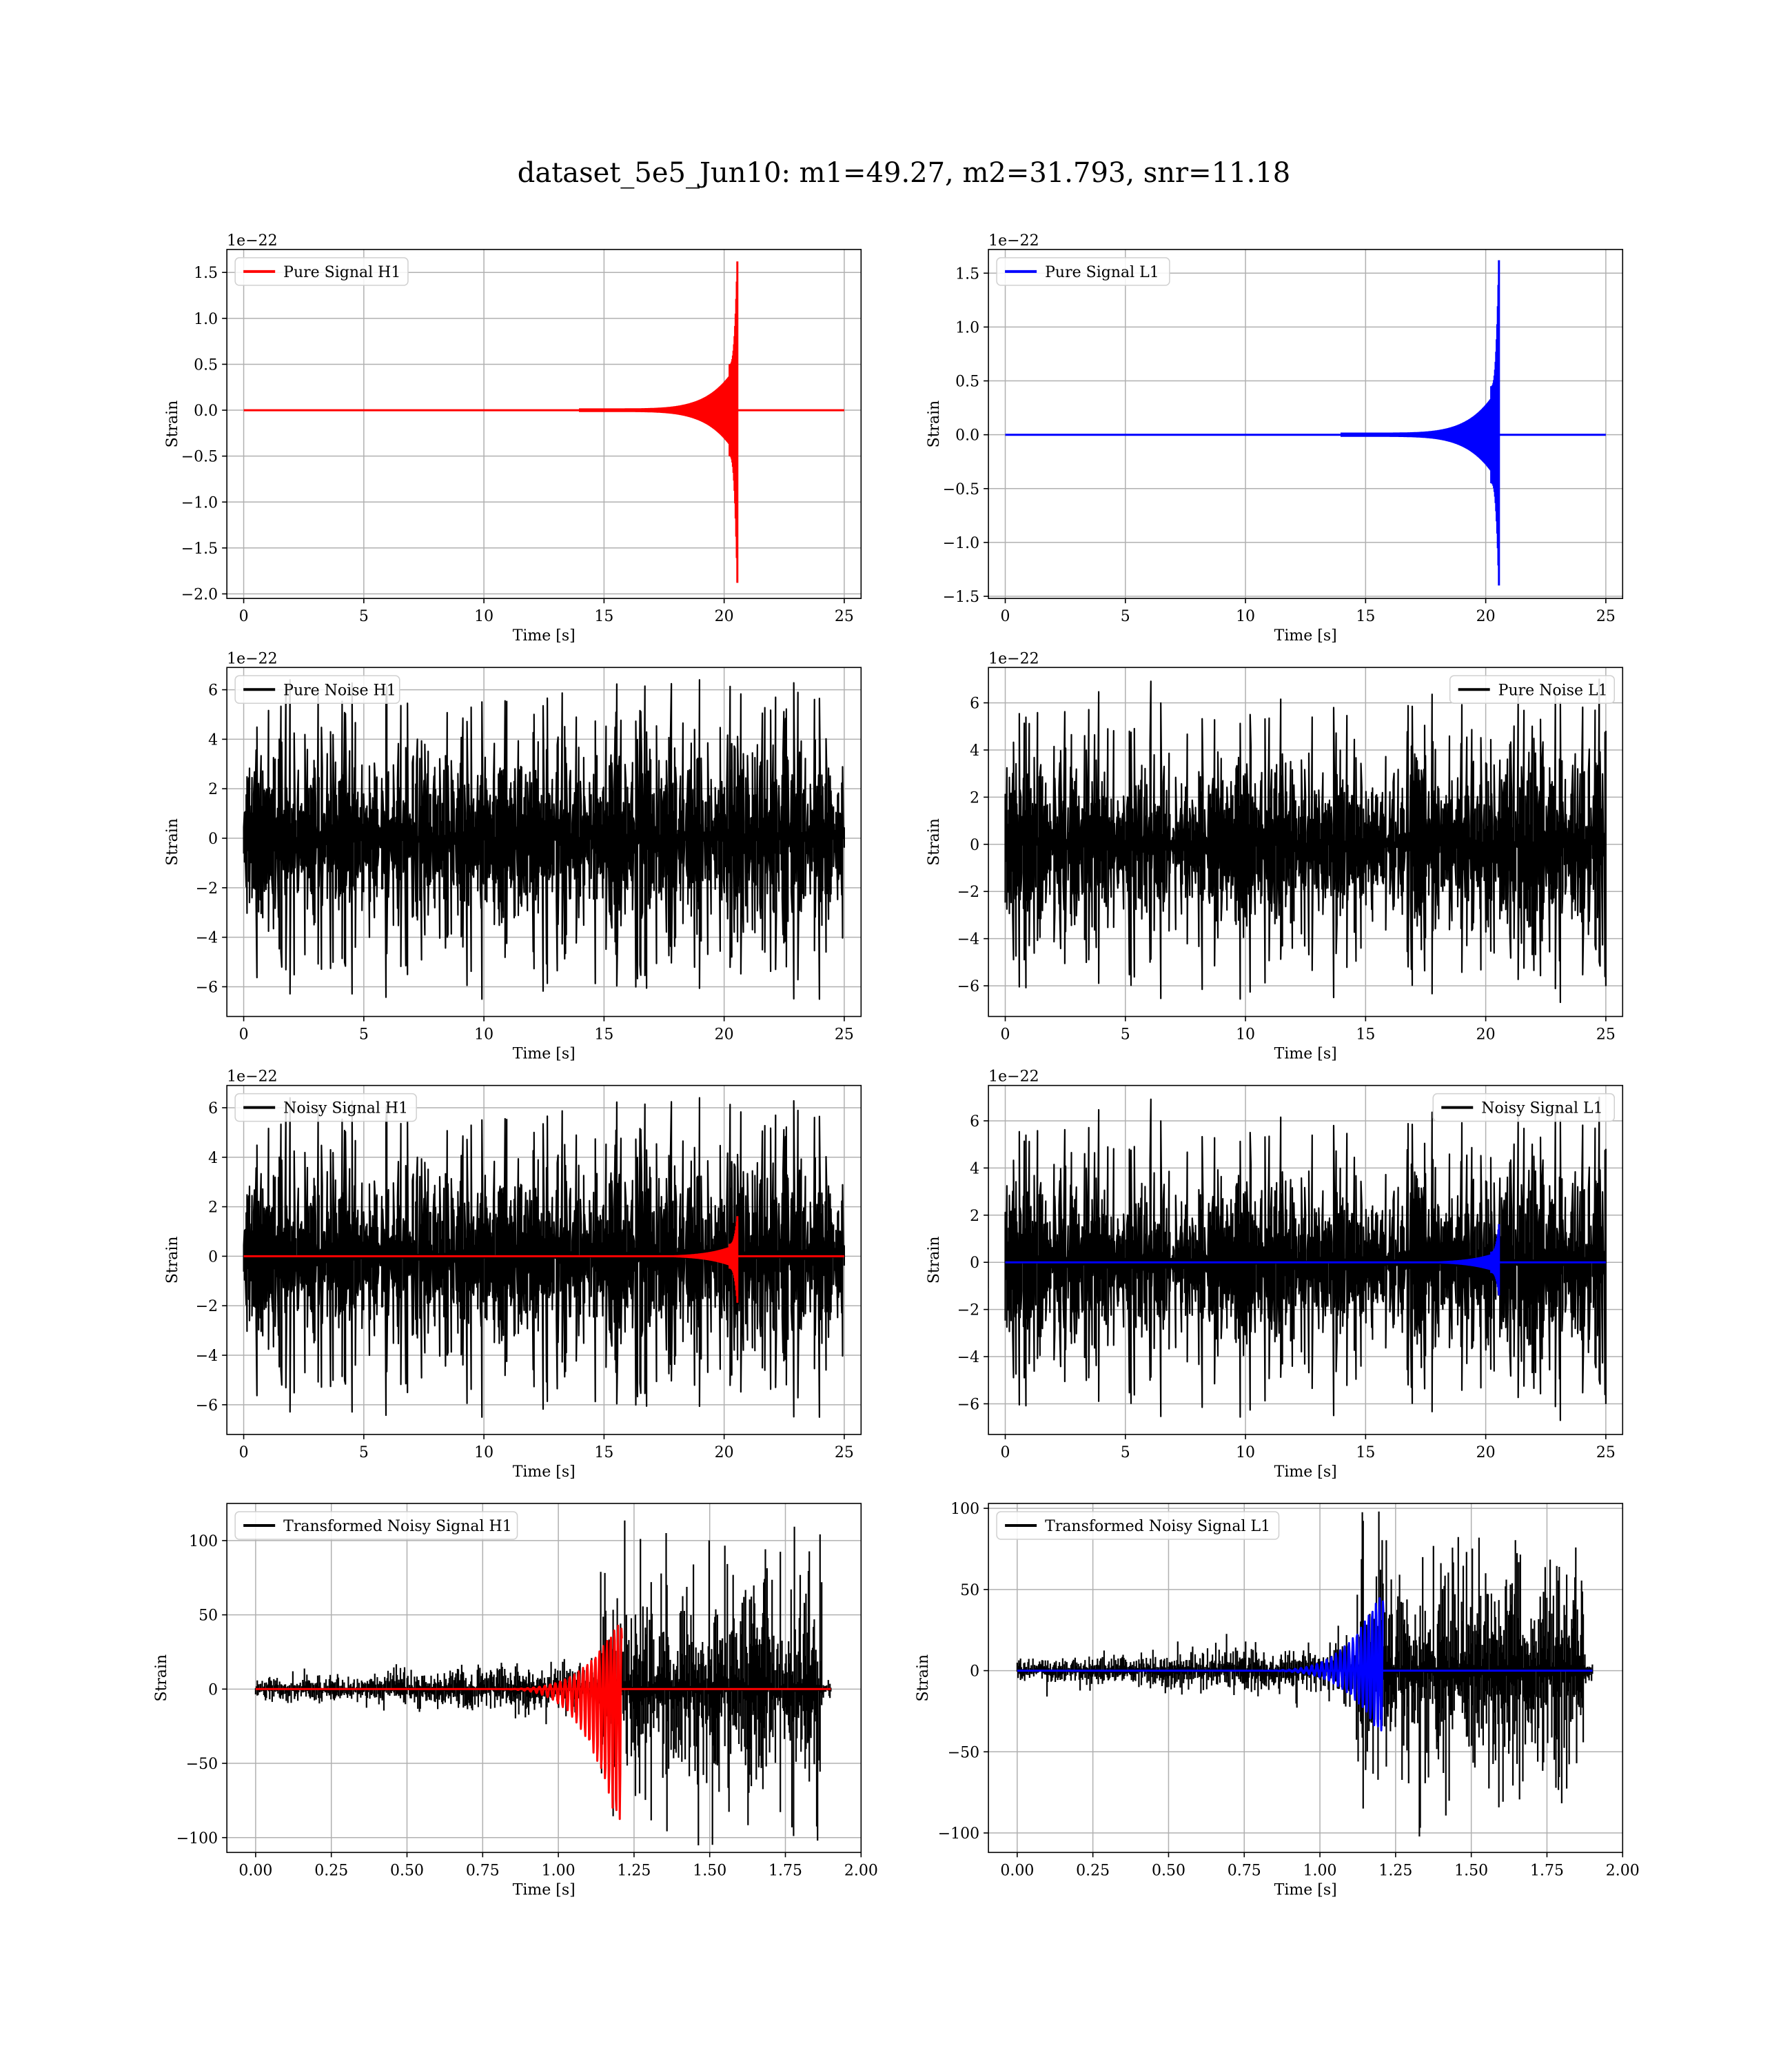 This screenshot has width=1792, height=2068. What do you see at coordinates (398, 1526) in the screenshot?
I see `legend-label: Transformed Noisy Signal H1` at bounding box center [398, 1526].